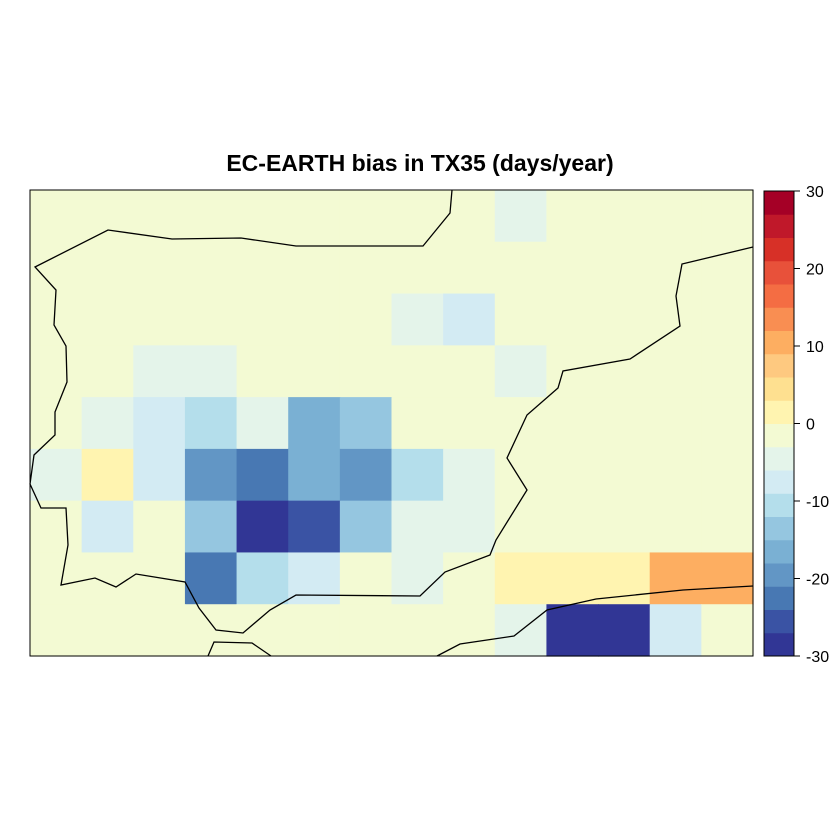  I want to click on colorbar-tick-label: 0, so click(810, 425).